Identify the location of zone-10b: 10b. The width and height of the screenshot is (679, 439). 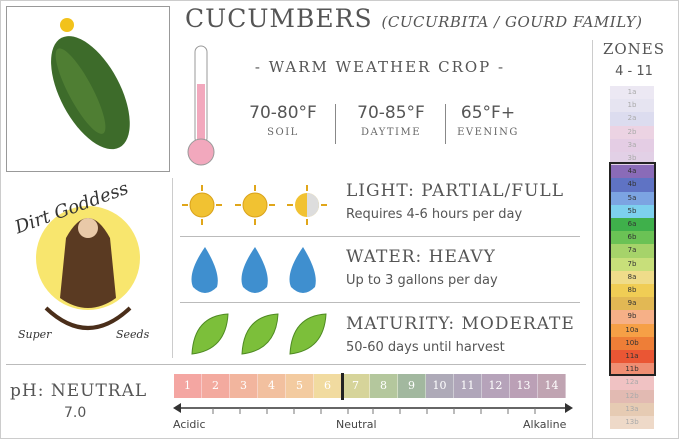
(632, 343).